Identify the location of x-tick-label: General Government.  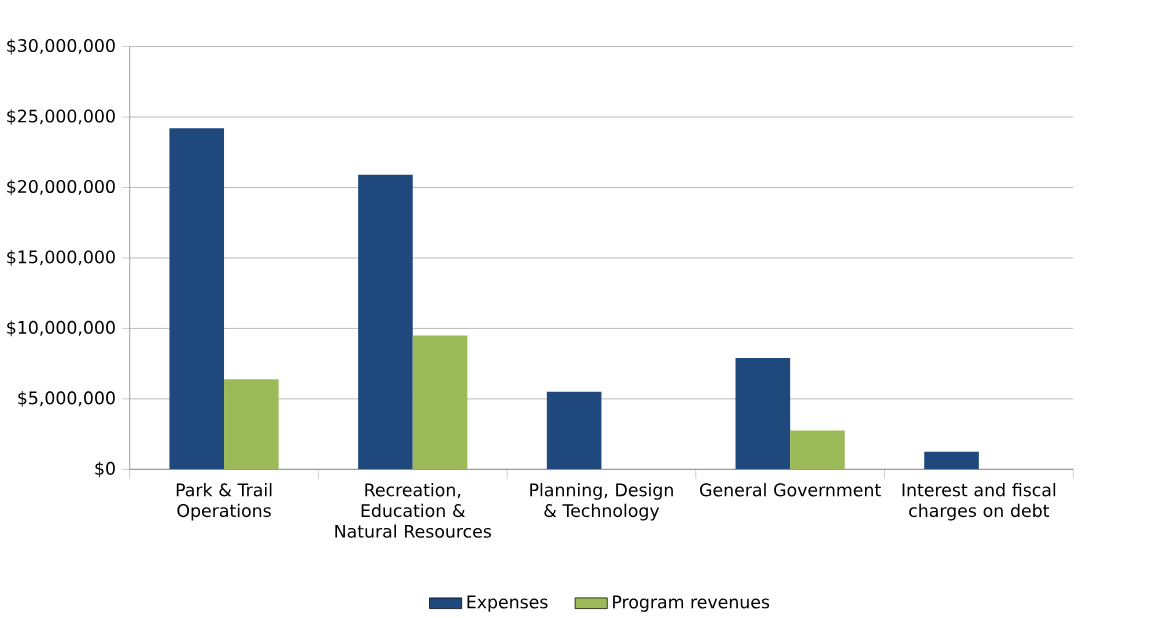
(790, 489).